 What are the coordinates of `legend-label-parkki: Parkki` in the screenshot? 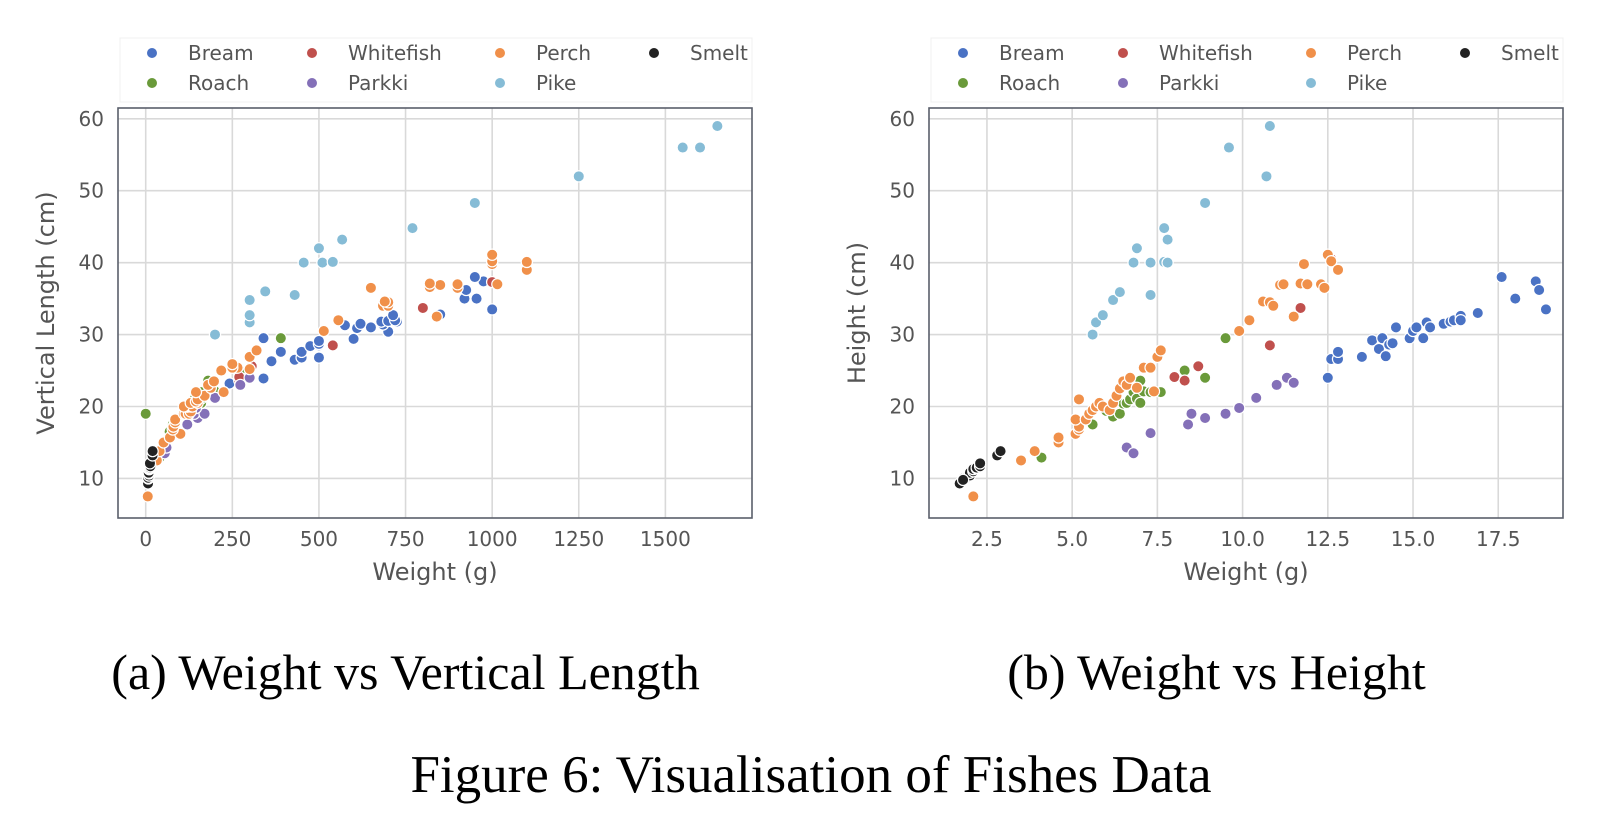 It's located at (378, 83).